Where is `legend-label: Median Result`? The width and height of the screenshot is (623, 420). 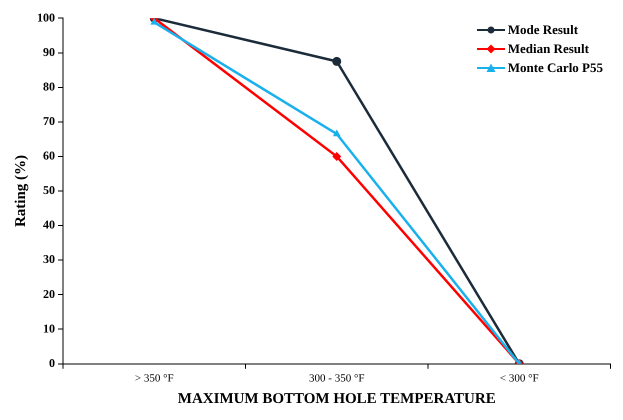 legend-label: Median Result is located at coordinates (548, 49).